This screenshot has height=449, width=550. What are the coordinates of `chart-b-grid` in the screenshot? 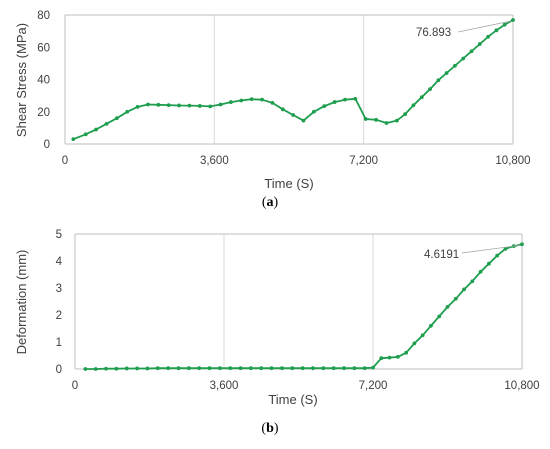 It's located at (298, 301).